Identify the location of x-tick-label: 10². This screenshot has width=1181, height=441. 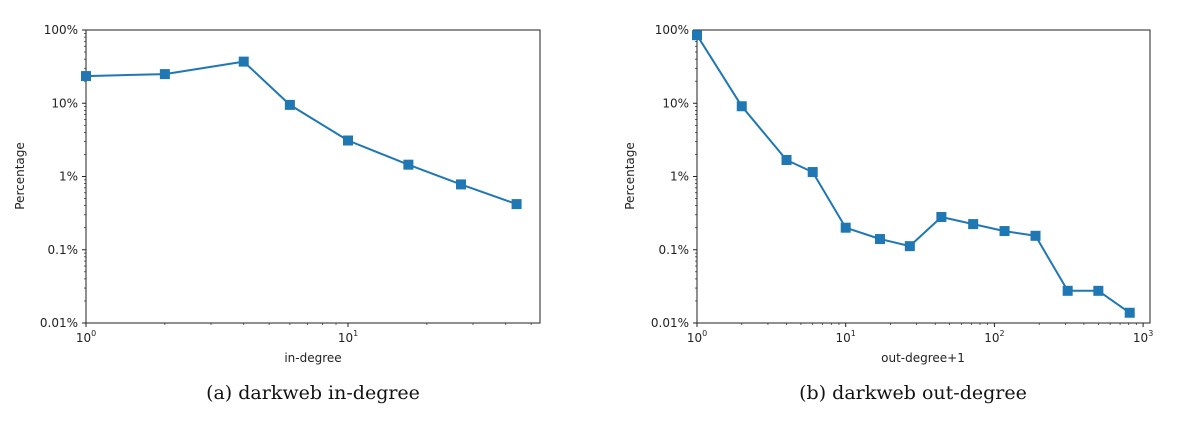
(994, 337).